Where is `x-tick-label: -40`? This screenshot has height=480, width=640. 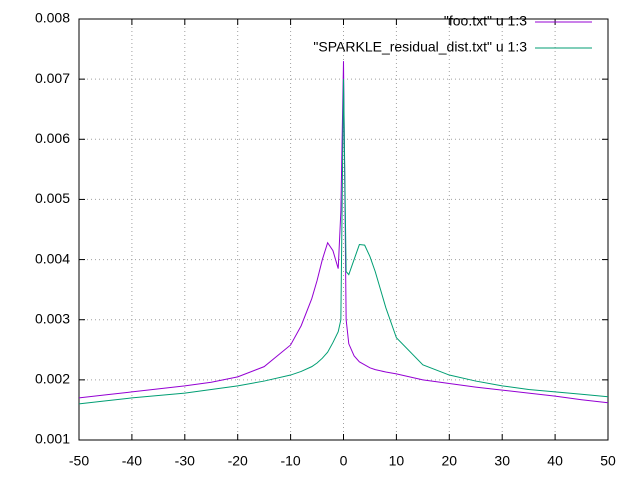
x-tick-label: -40 is located at coordinates (132, 461).